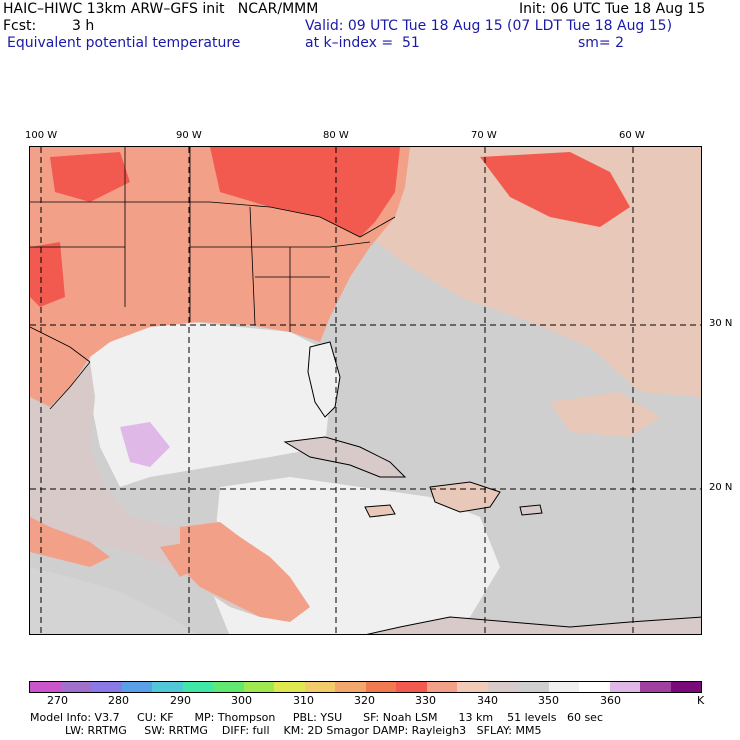  Describe the element at coordinates (701, 700) in the screenshot. I see `colorbar-unit: K` at that location.